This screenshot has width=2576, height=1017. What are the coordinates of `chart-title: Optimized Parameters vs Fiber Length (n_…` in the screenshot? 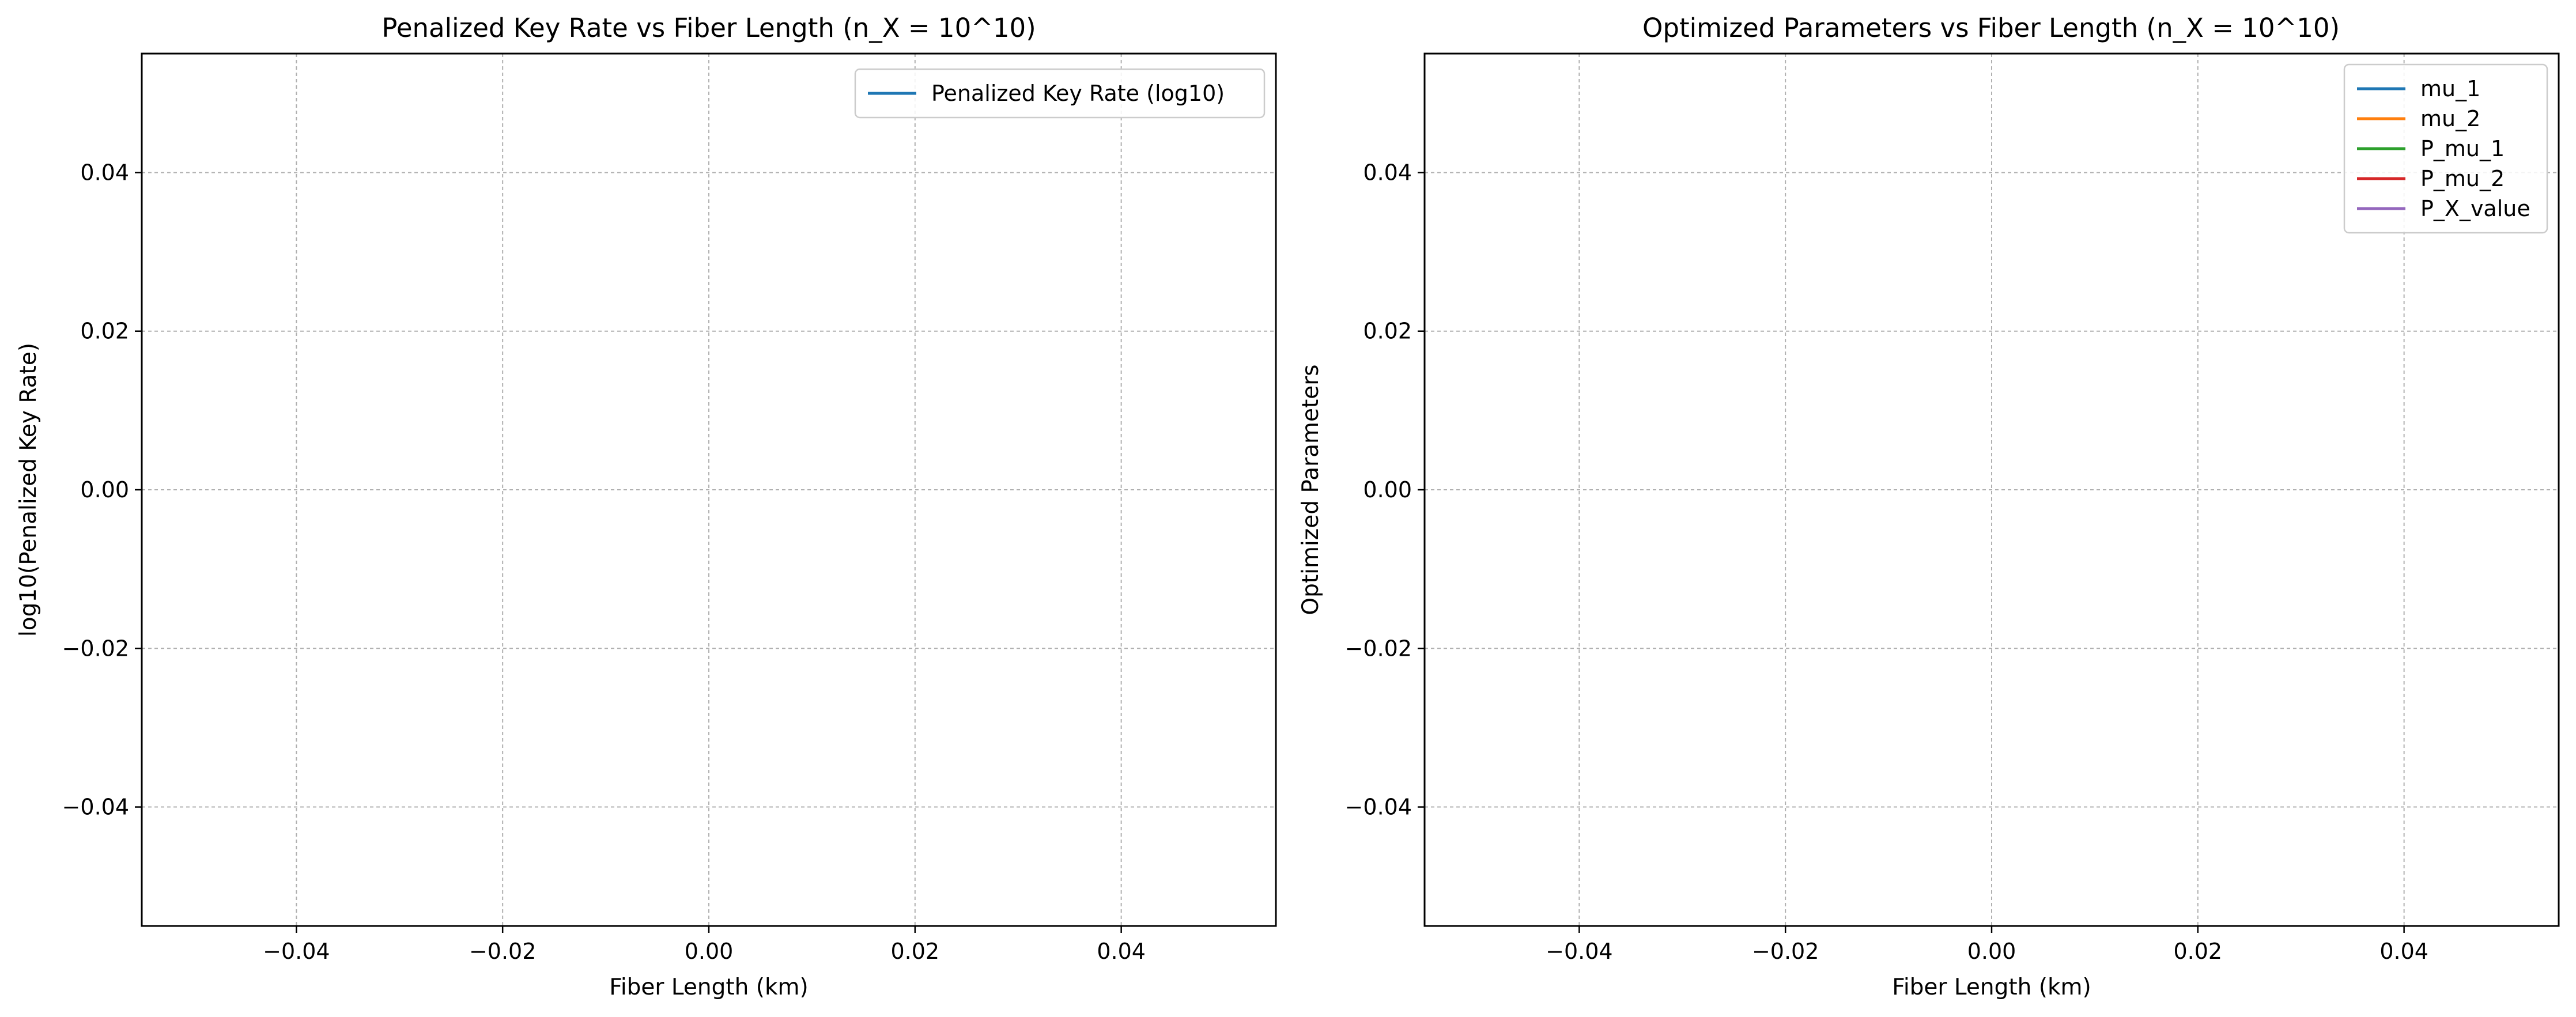 It's located at (1991, 28).